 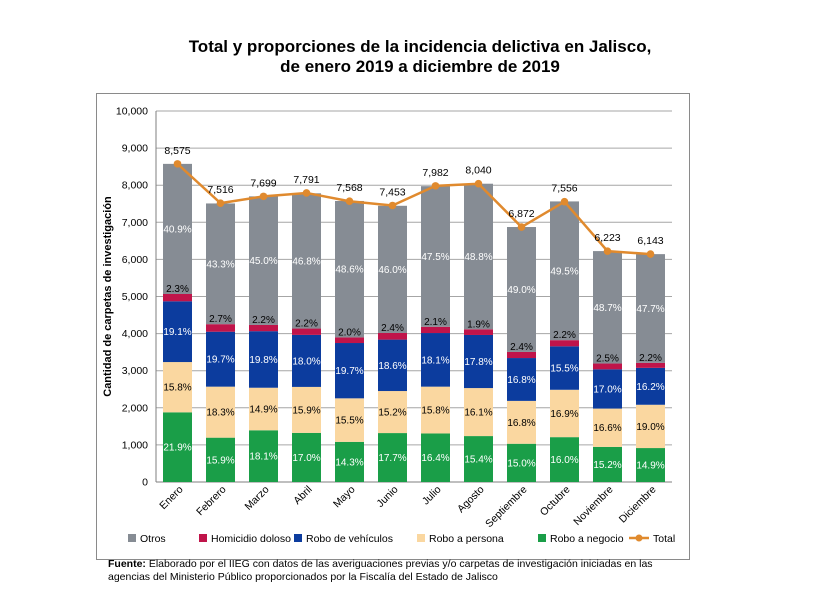 What do you see at coordinates (306, 180) in the screenshot?
I see `total-label: 7,791` at bounding box center [306, 180].